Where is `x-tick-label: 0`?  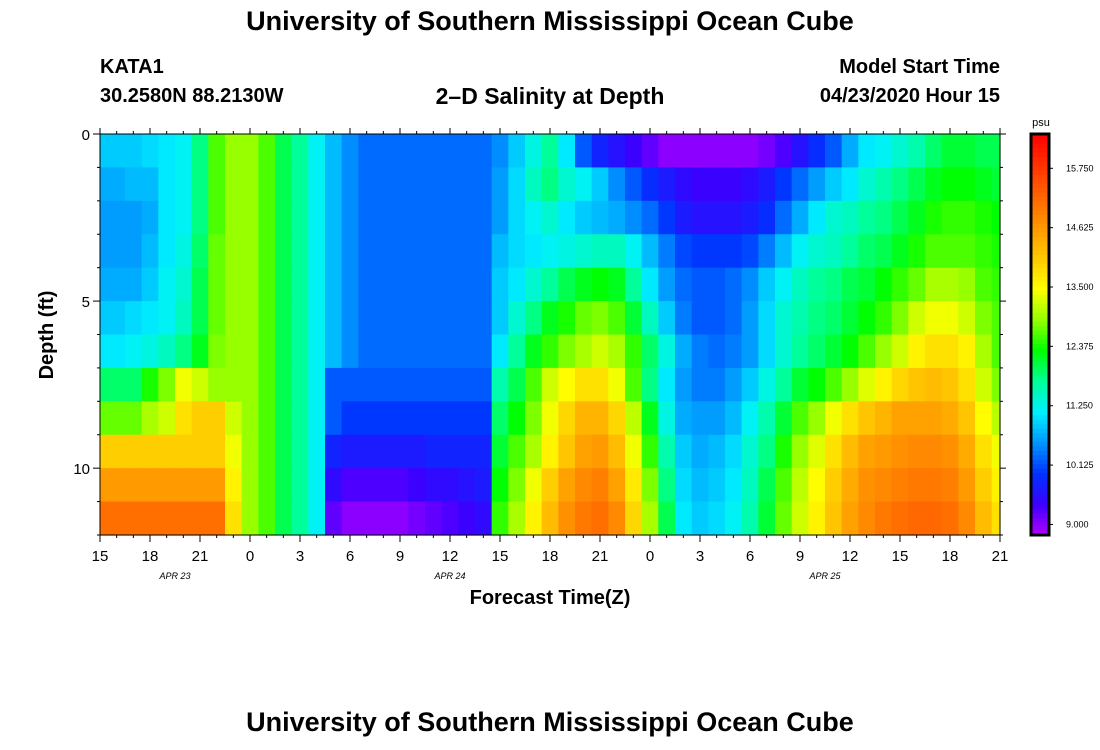 x-tick-label: 0 is located at coordinates (250, 556).